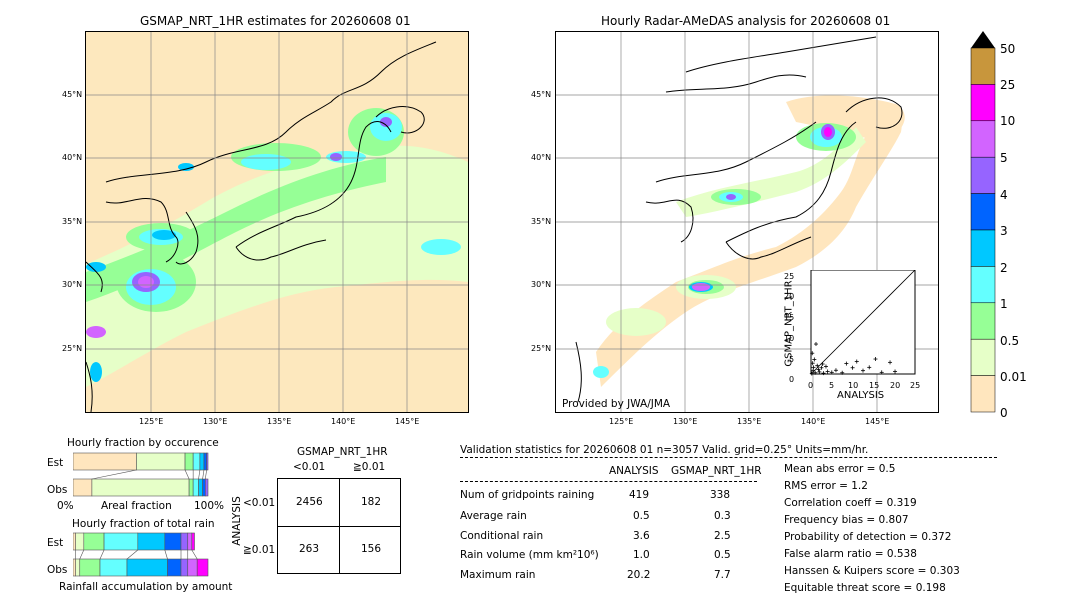  I want to click on right-lat-label-45: 45°N, so click(541, 94).